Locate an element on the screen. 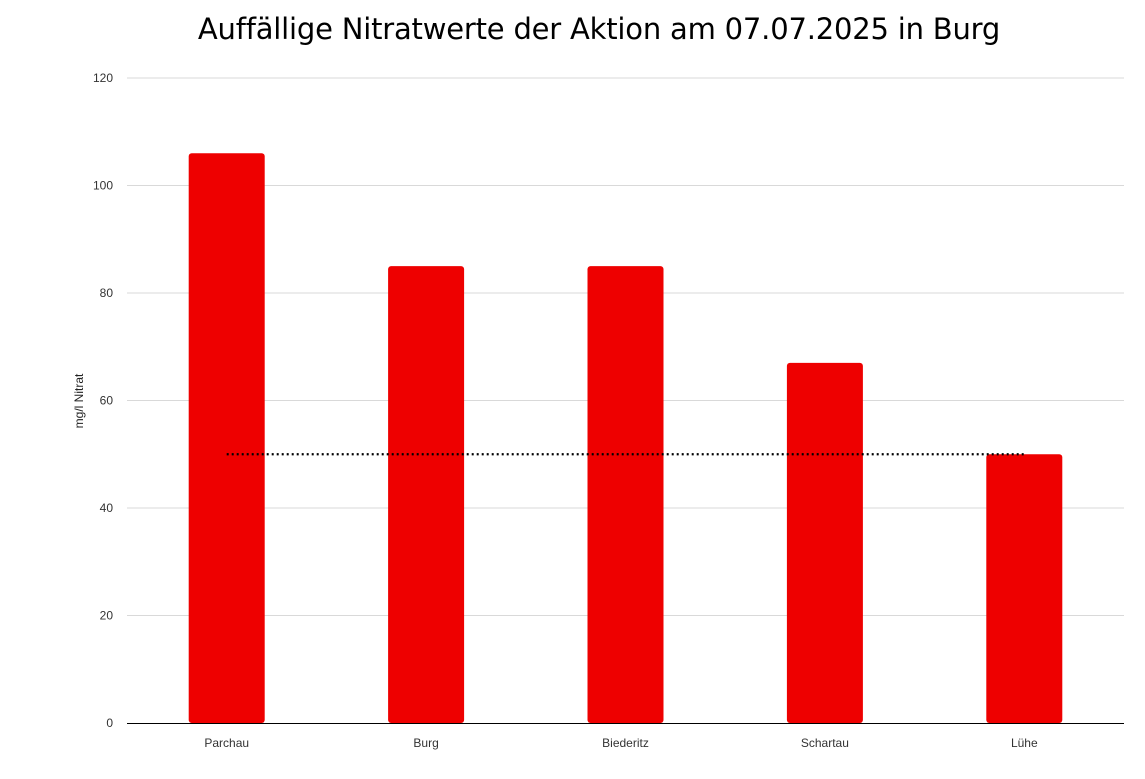 The width and height of the screenshot is (1145, 779). y-tick-label: 80 is located at coordinates (107, 293).